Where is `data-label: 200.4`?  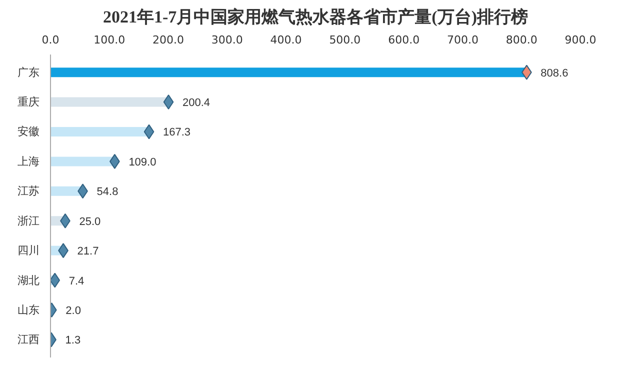
data-label: 200.4 is located at coordinates (196, 103).